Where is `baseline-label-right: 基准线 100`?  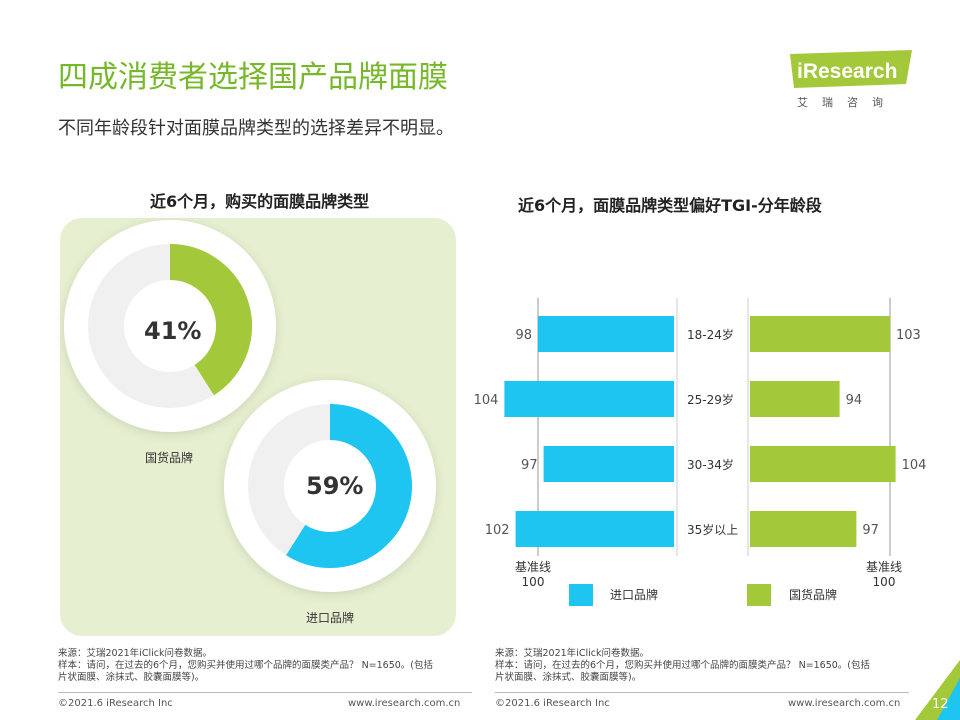
baseline-label-right: 基准线 100 is located at coordinates (883, 574).